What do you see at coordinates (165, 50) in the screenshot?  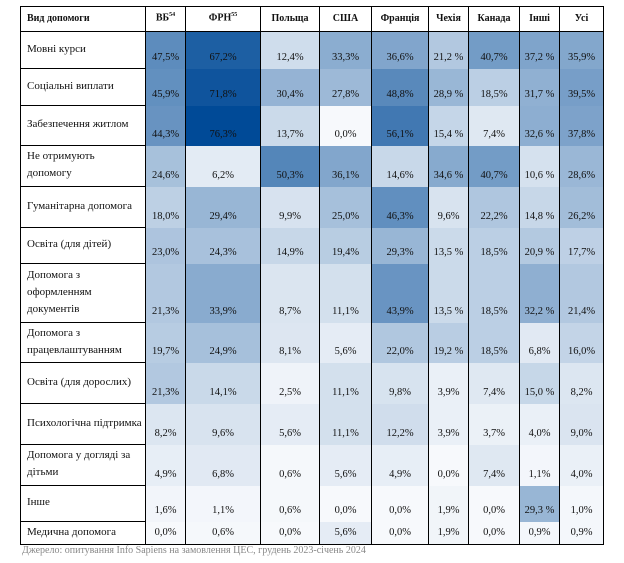 I see `heatmap-cell: 47,5%` at bounding box center [165, 50].